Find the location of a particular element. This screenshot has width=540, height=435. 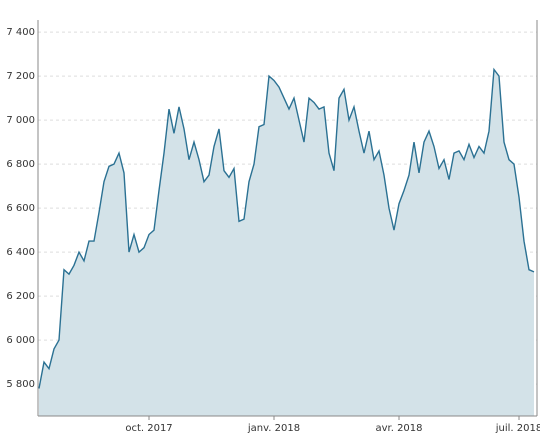

y-tick-label: 6 600 is located at coordinates (20, 208).